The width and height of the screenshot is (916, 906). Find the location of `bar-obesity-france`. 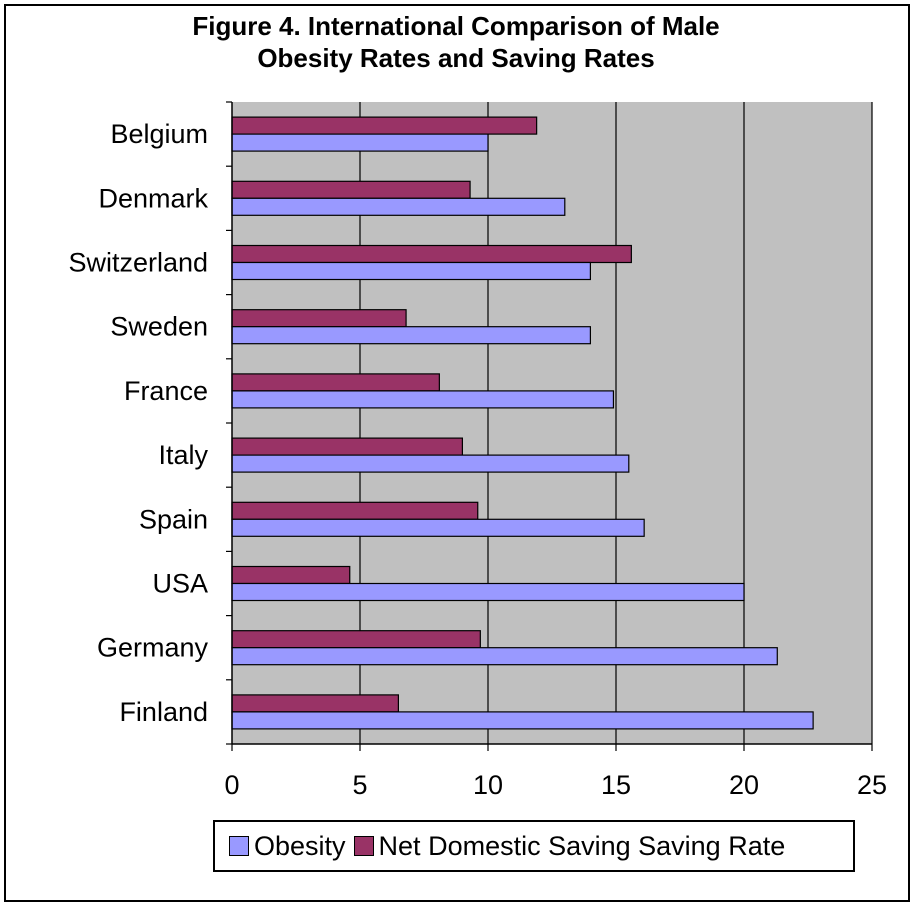

bar-obesity-france is located at coordinates (423, 399).